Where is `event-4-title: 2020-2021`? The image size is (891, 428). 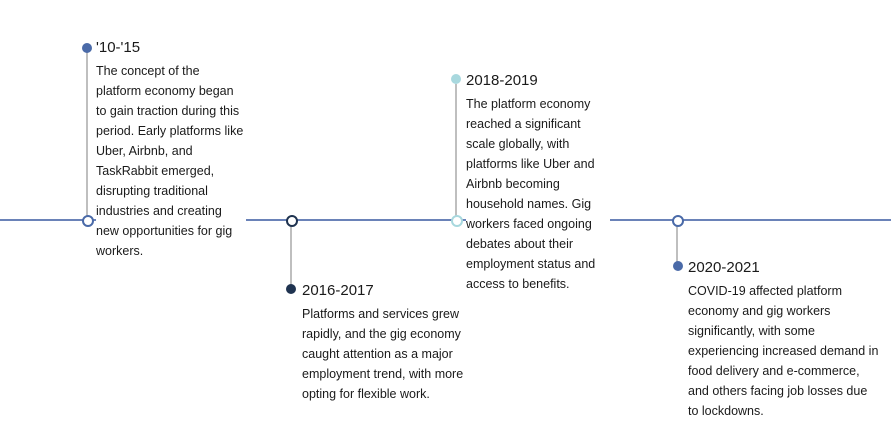
event-4-title: 2020-2021 is located at coordinates (724, 267).